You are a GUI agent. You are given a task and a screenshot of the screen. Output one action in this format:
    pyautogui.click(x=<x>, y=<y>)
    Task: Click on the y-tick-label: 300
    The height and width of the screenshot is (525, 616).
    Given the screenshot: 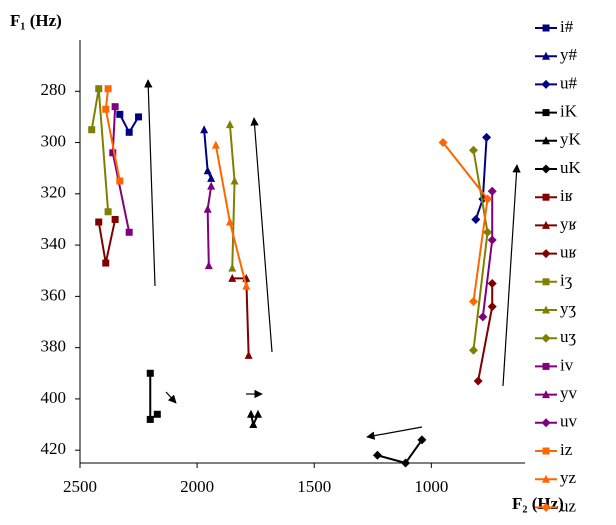 What is the action you would take?
    pyautogui.click(x=54, y=140)
    